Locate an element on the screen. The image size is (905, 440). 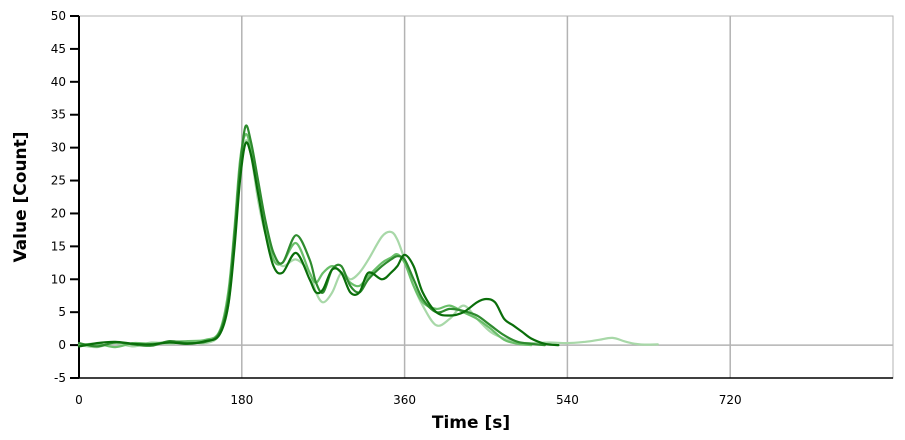
y-tick-label: 40 is located at coordinates (58, 82).